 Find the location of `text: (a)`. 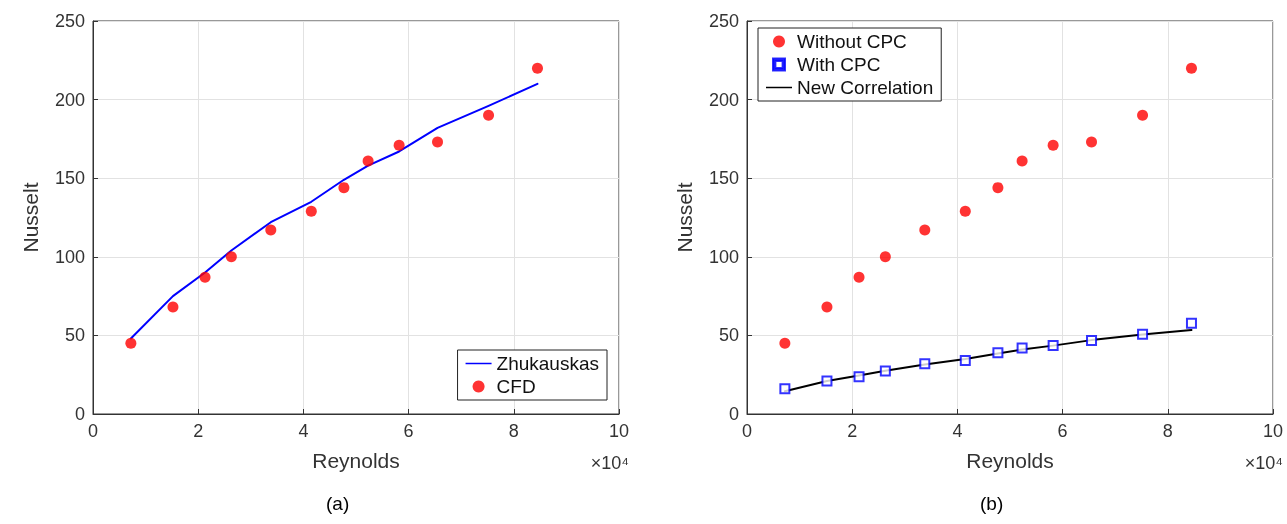

text: (a) is located at coordinates (338, 503).